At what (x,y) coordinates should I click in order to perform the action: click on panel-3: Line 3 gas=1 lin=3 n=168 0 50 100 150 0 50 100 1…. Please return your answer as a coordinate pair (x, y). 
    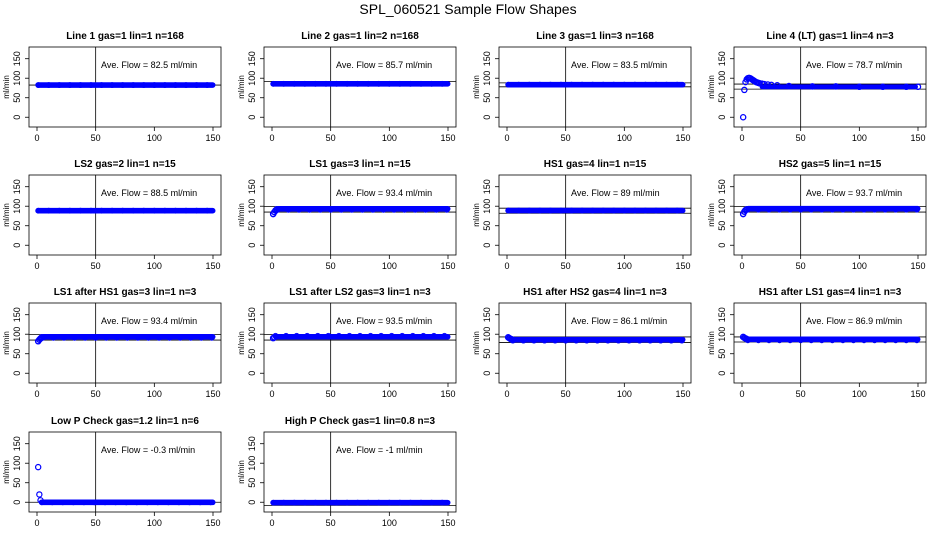
    Looking at the image, I should click on (582, 87).